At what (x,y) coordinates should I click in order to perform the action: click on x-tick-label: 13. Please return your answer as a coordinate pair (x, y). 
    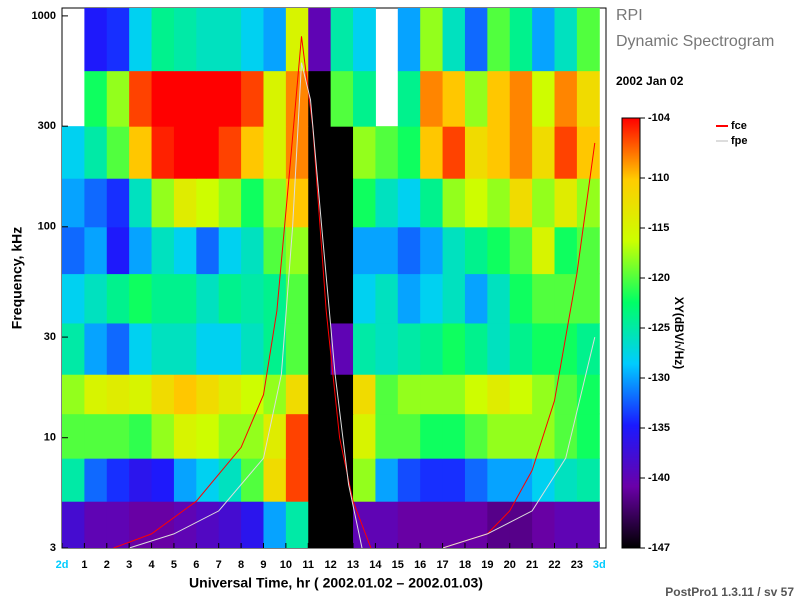
    Looking at the image, I should click on (353, 565).